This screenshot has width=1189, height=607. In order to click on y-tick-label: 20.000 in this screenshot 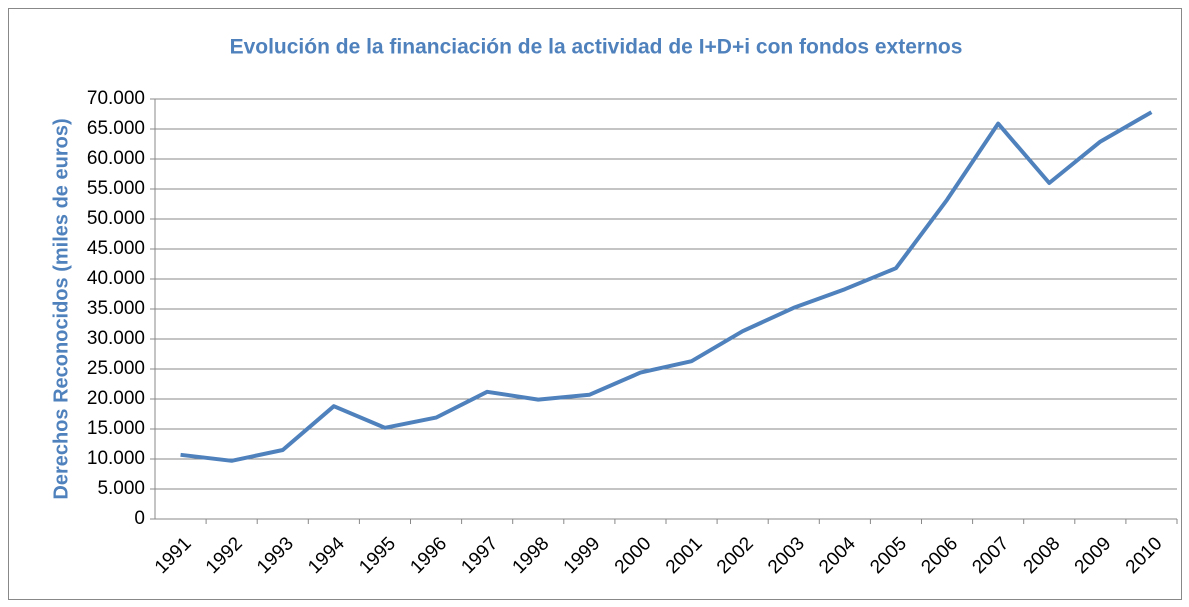, I will do `click(116, 398)`.